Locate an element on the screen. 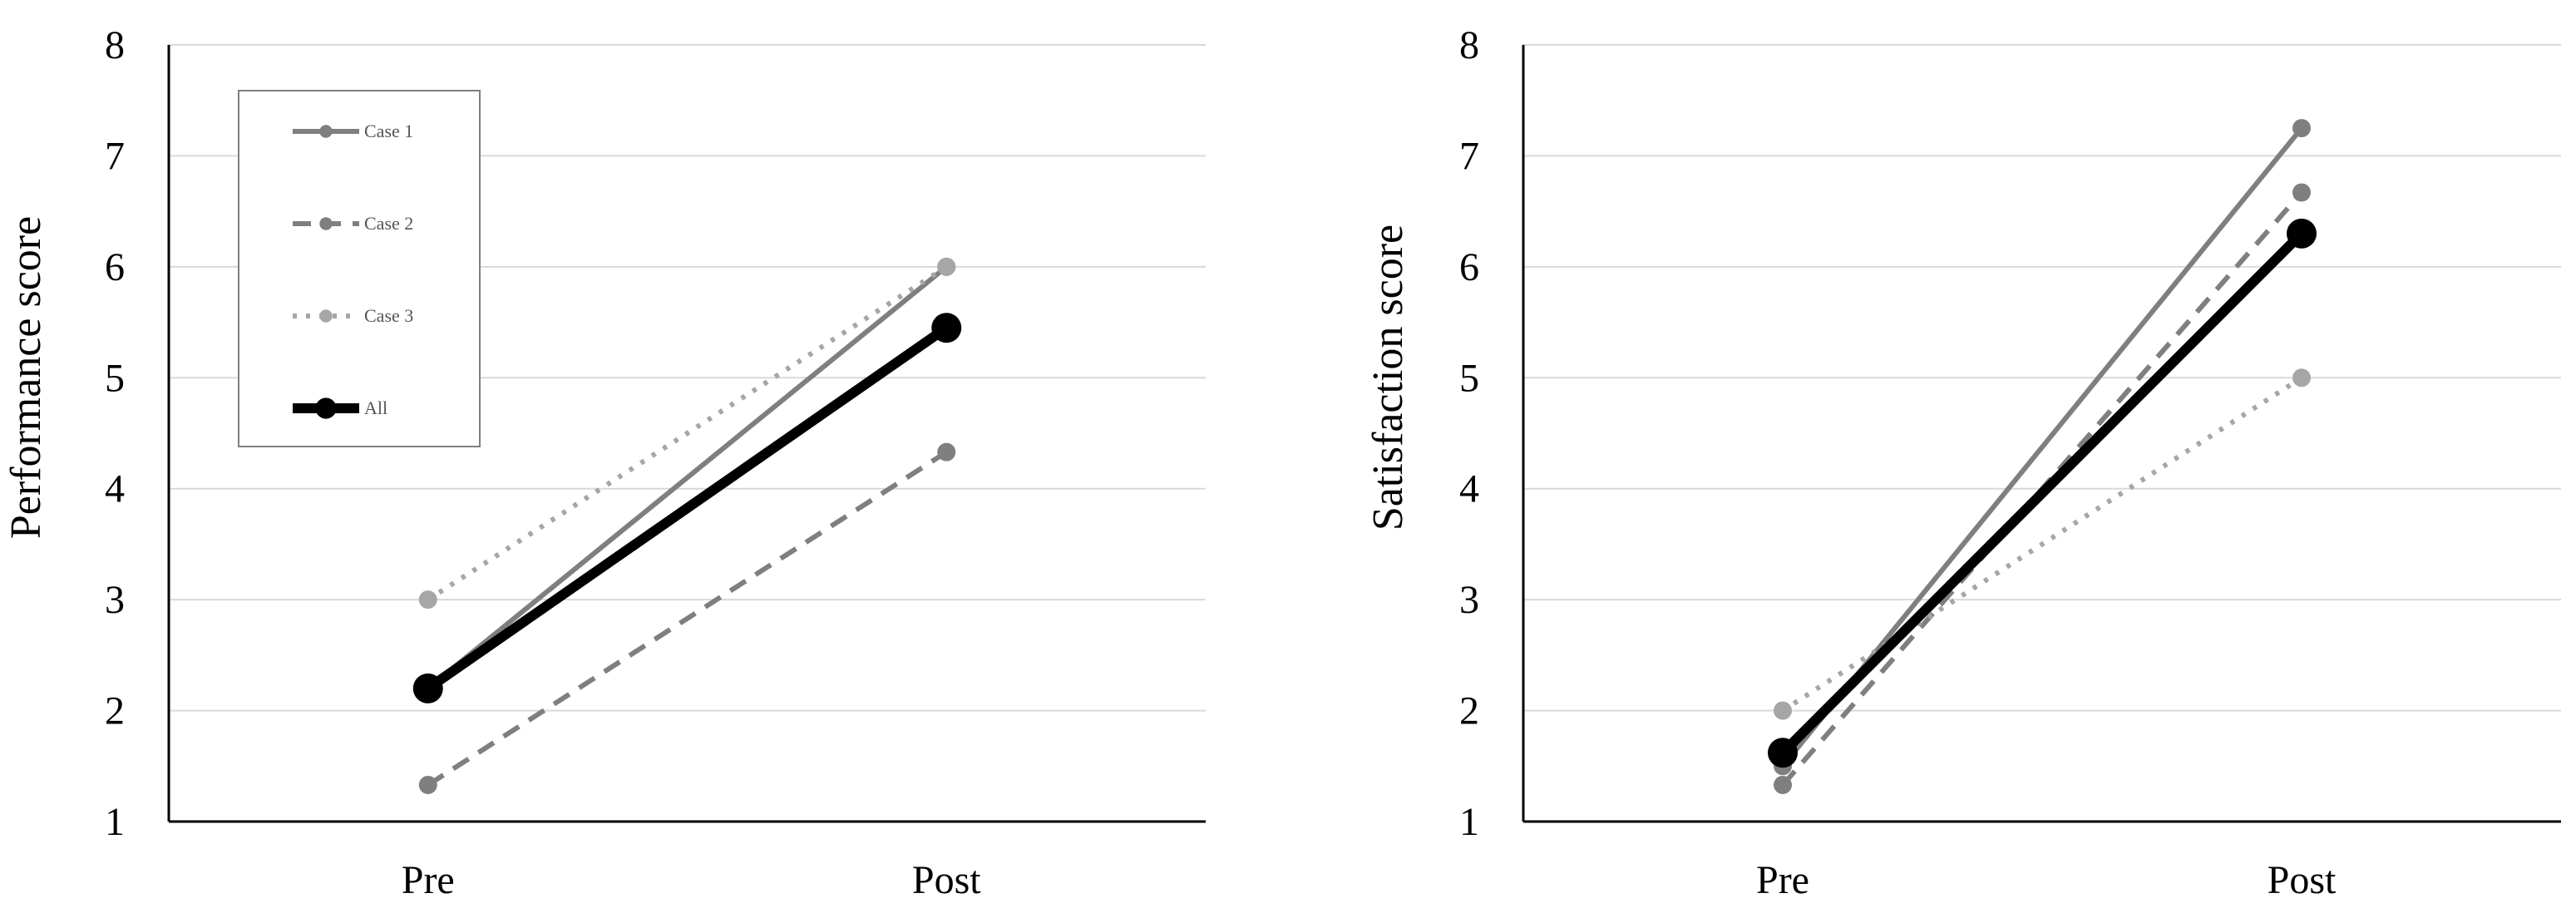 This screenshot has height=923, width=2576. legend-box is located at coordinates (359, 269).